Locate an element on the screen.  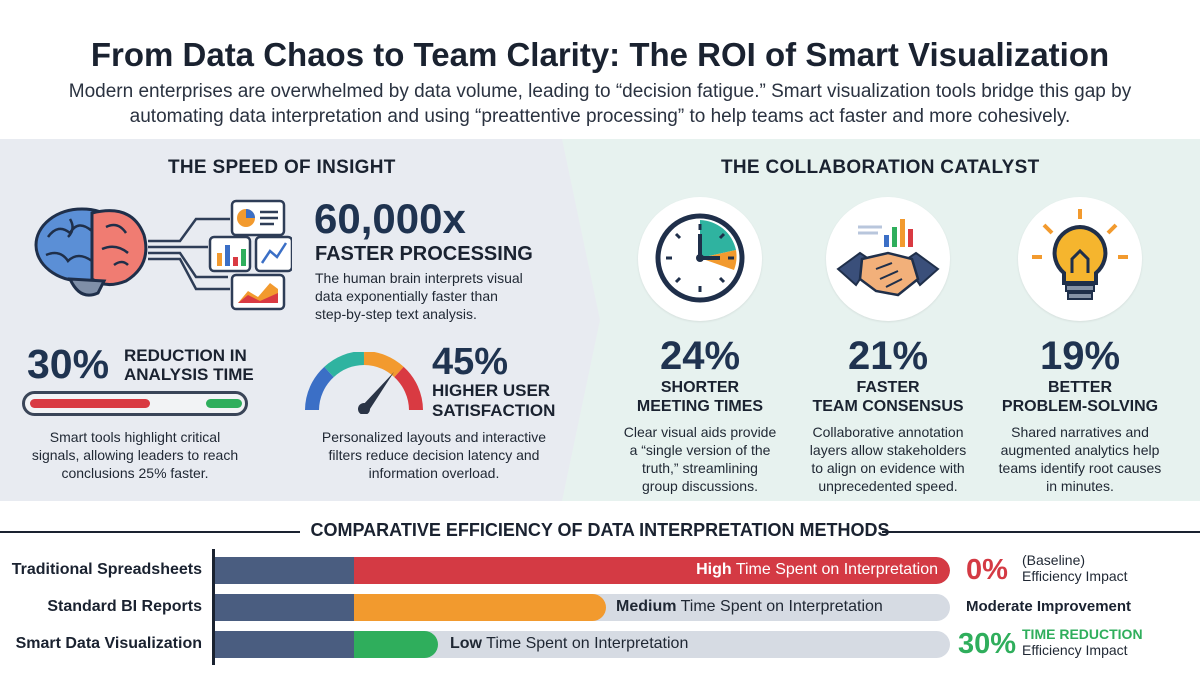
collab-stat-label-line-2: TEAM CONSENSUS is located at coordinates (888, 406).